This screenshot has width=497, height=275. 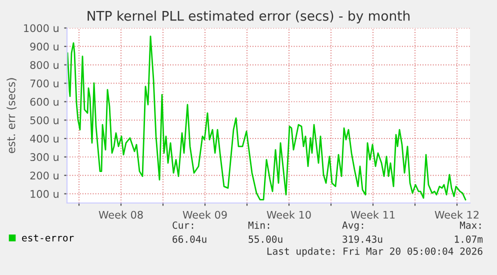 What do you see at coordinates (468, 239) in the screenshot?
I see `text: 1.07m` at bounding box center [468, 239].